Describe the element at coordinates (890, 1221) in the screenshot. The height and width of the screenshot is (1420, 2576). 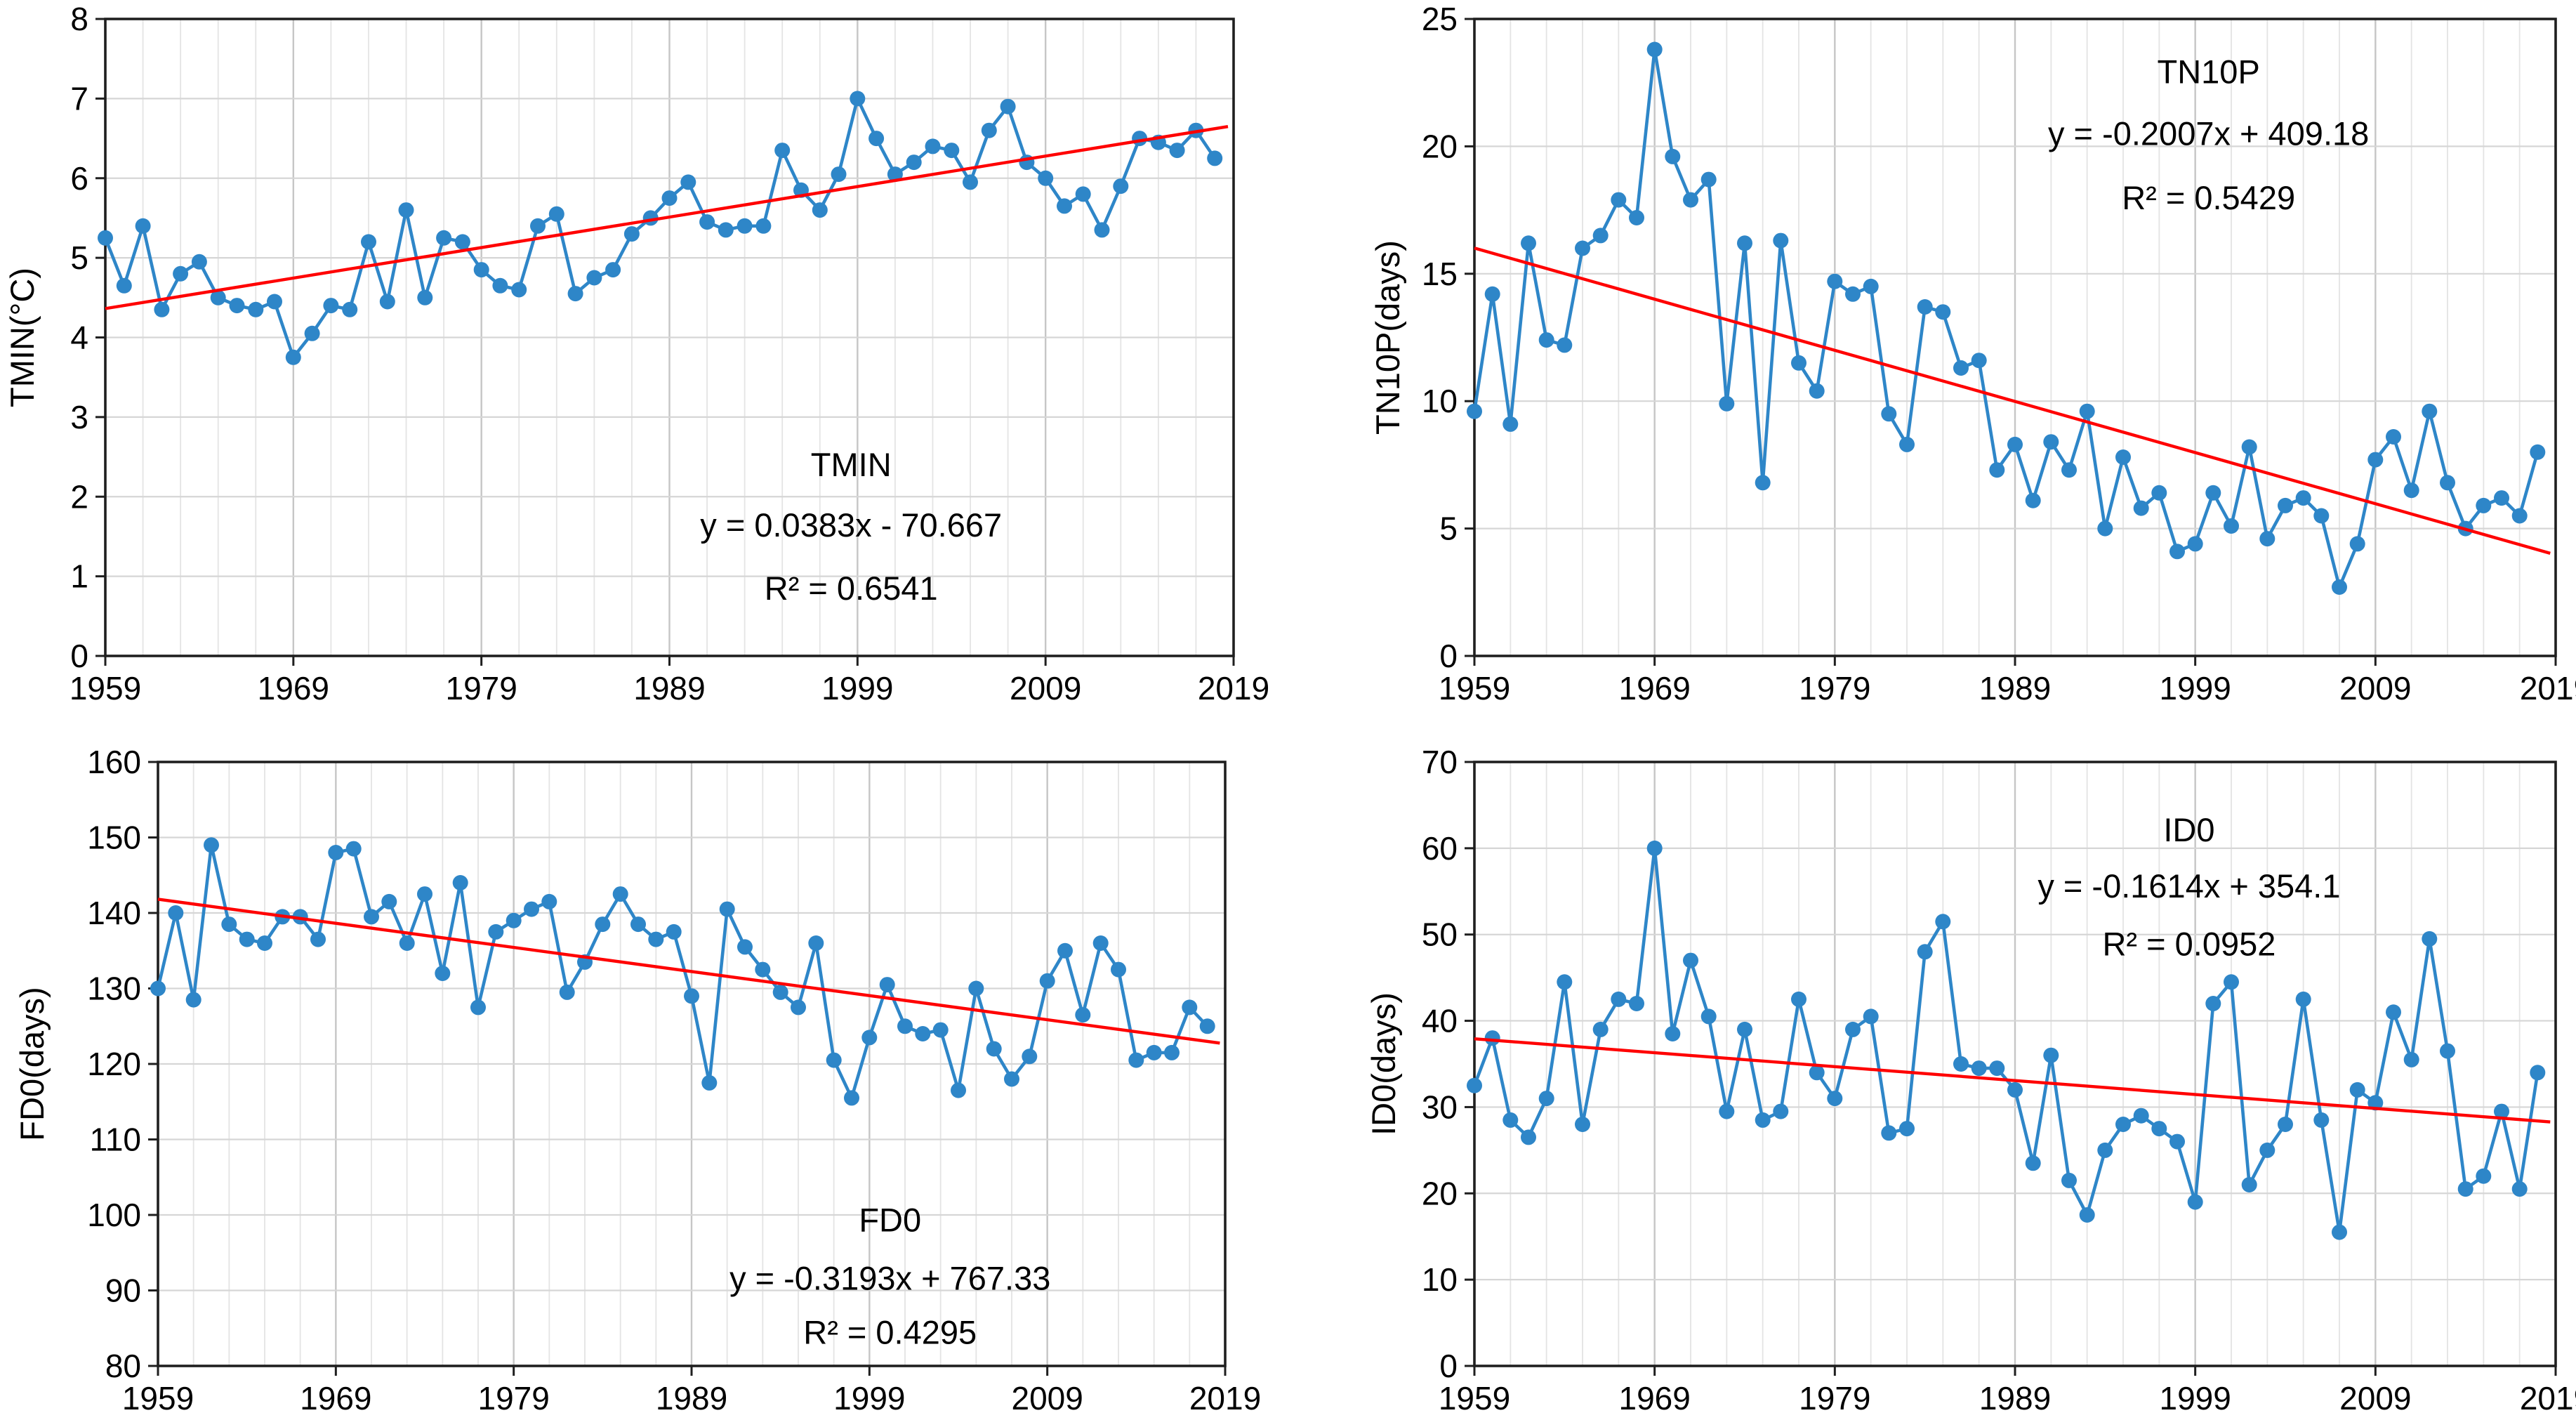
I see `fd0-label: FD0` at that location.